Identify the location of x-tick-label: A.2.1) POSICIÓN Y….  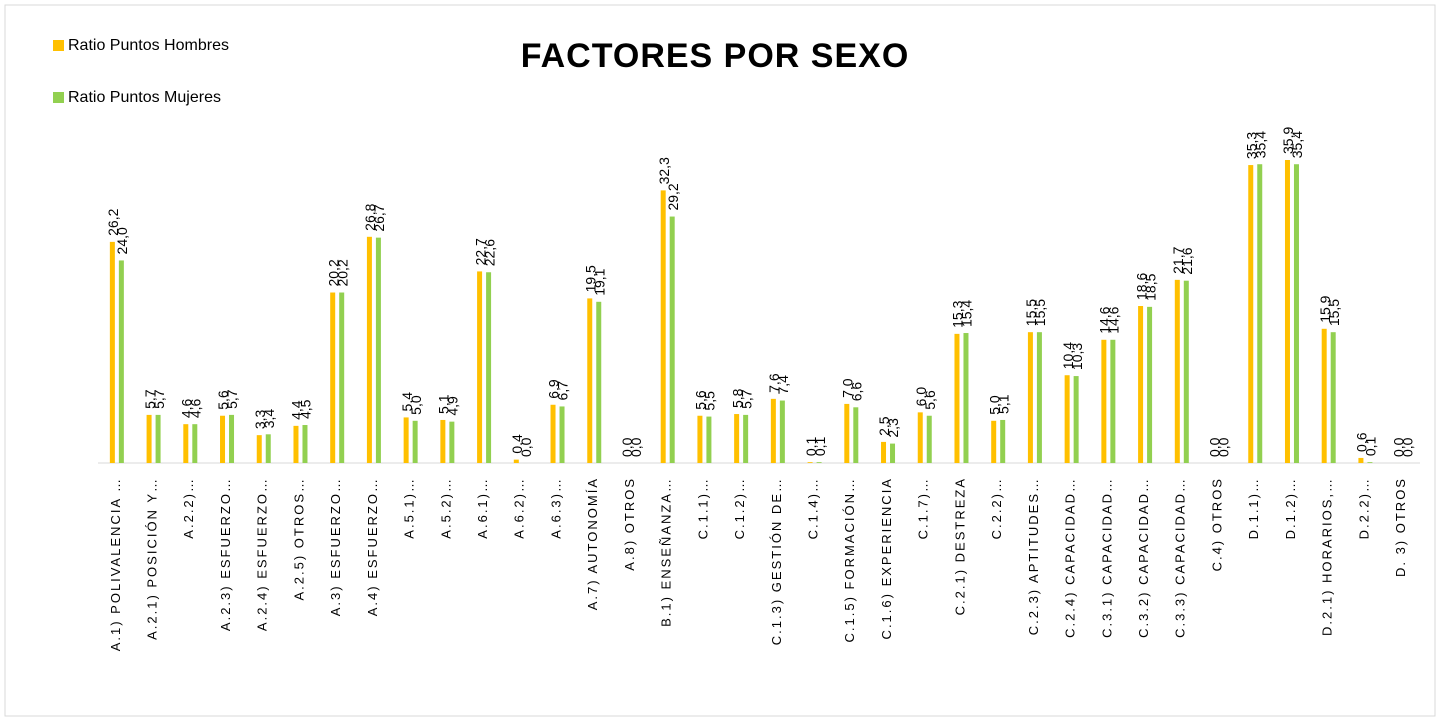
(152, 558).